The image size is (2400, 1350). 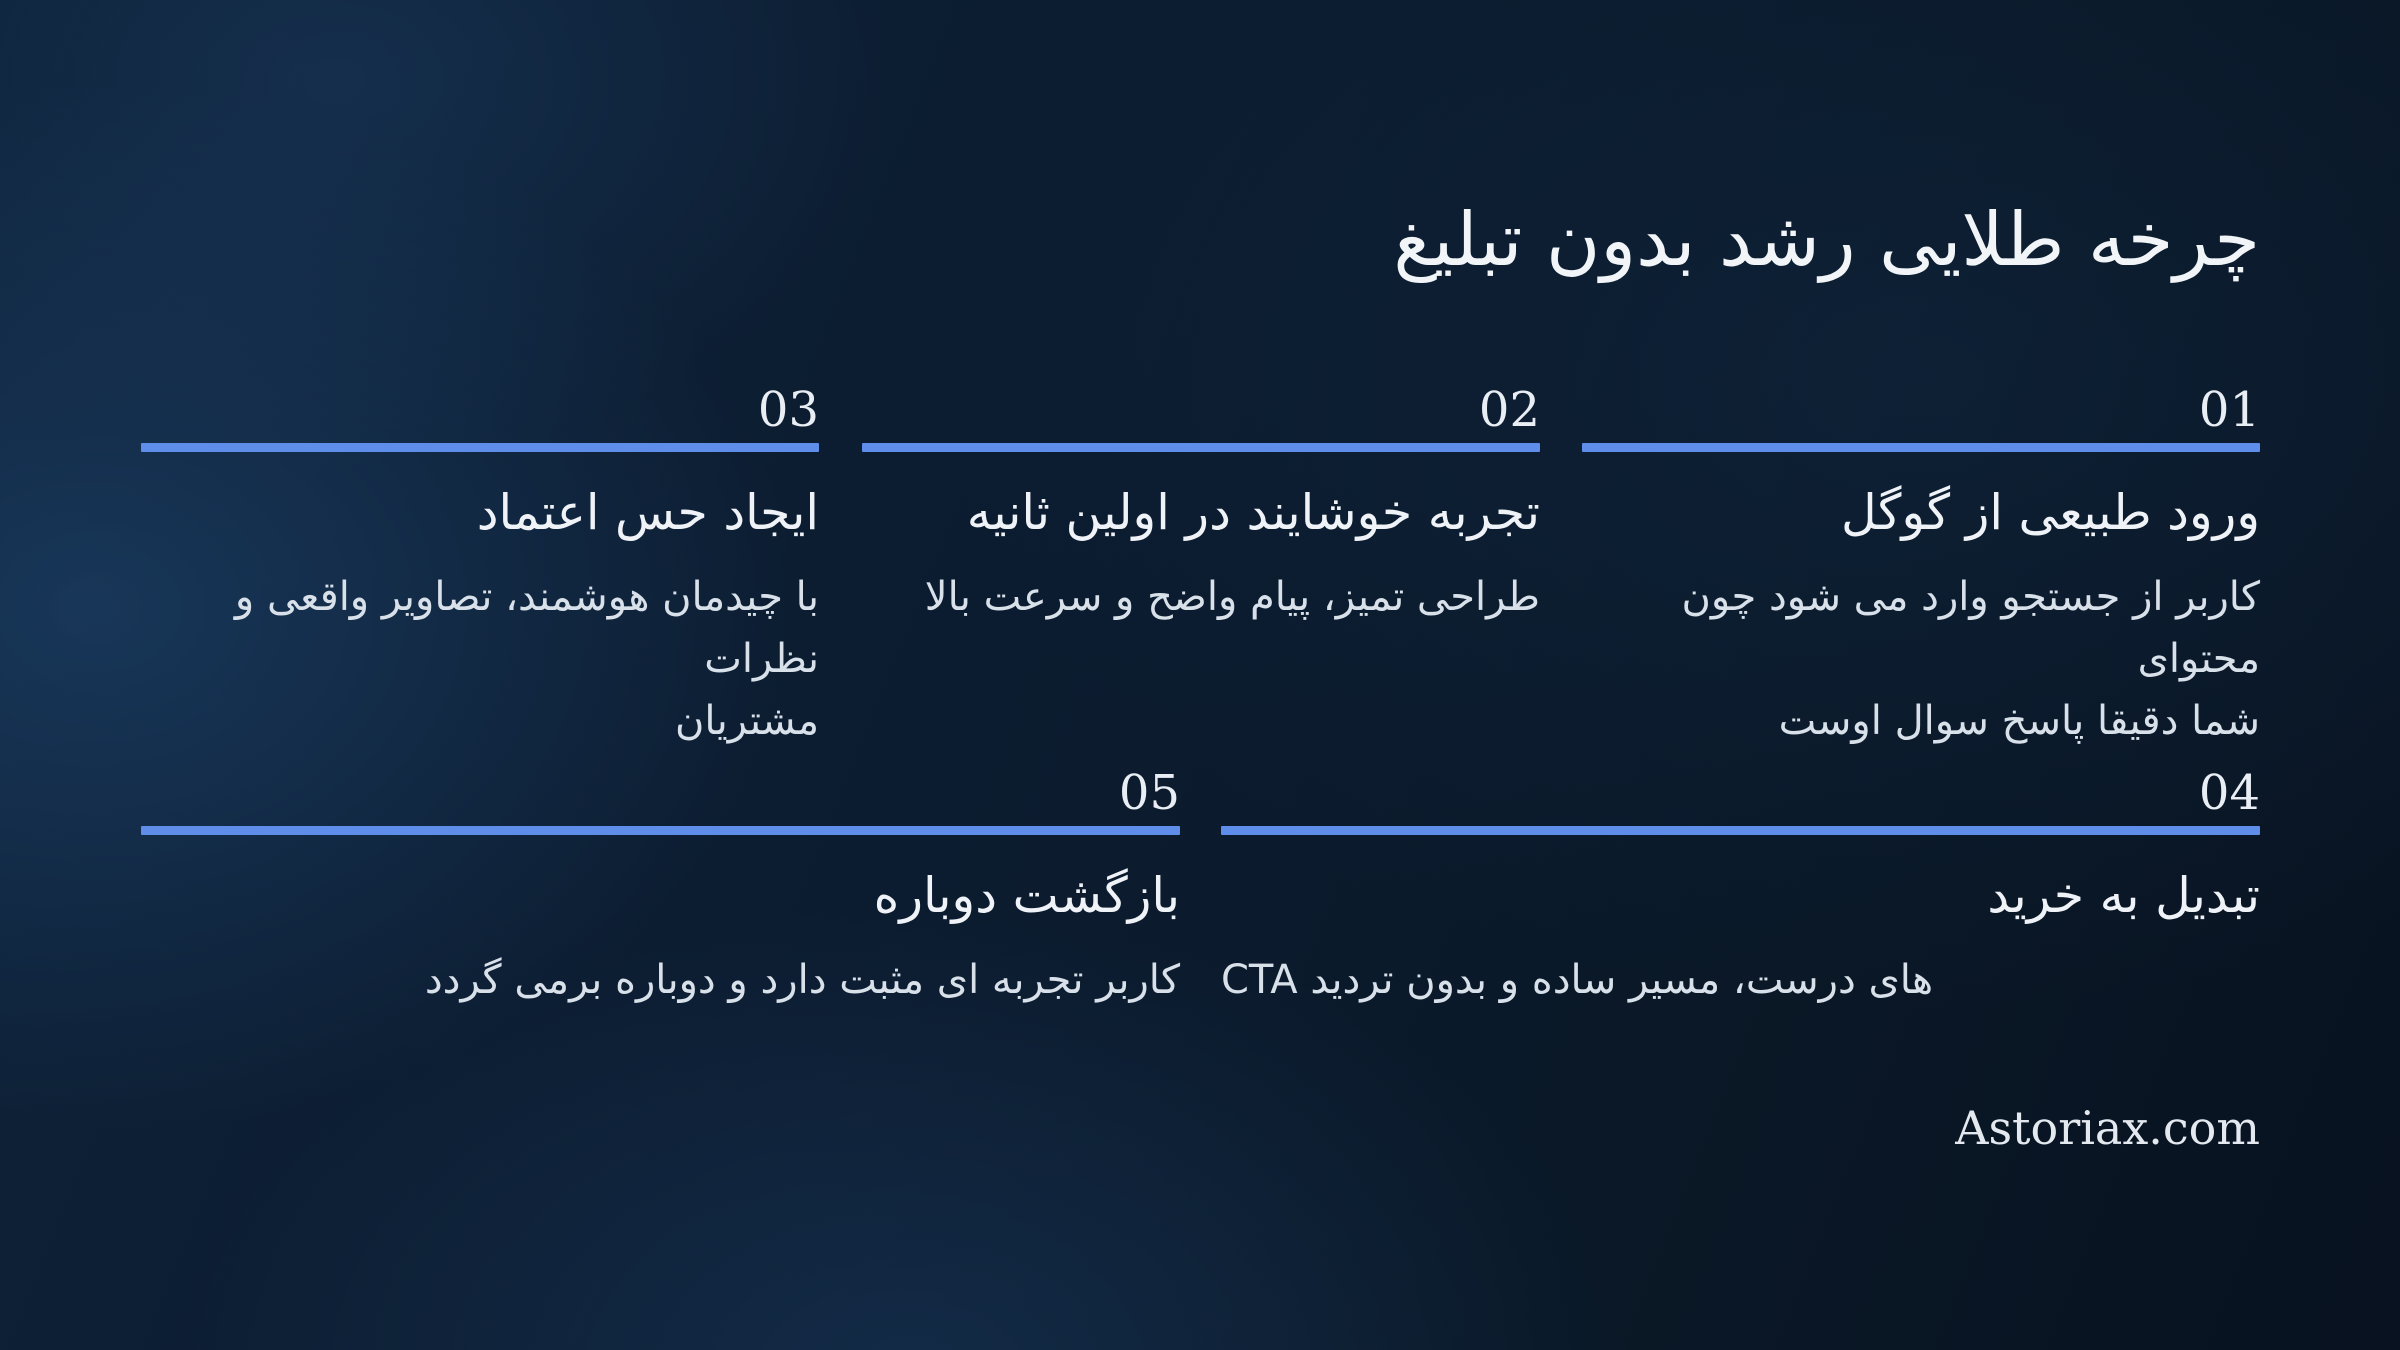 I want to click on step-number: 04, so click(x=2229, y=793).